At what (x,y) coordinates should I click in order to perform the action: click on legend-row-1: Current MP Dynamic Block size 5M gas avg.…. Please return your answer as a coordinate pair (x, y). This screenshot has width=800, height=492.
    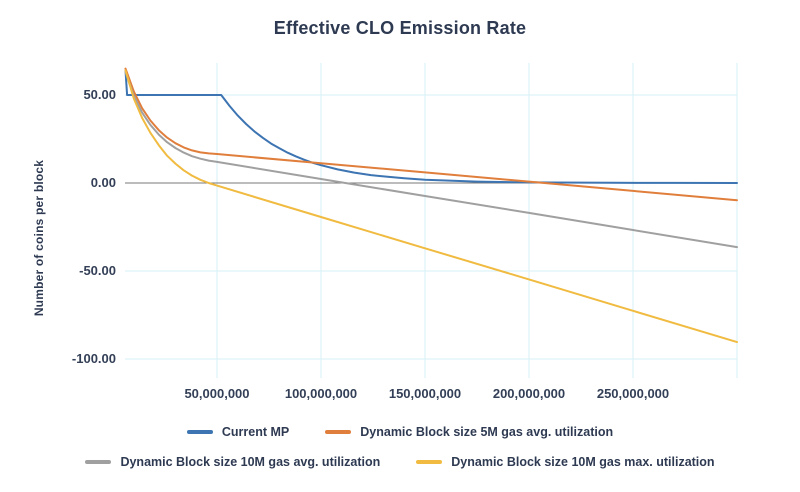
    Looking at the image, I should click on (400, 432).